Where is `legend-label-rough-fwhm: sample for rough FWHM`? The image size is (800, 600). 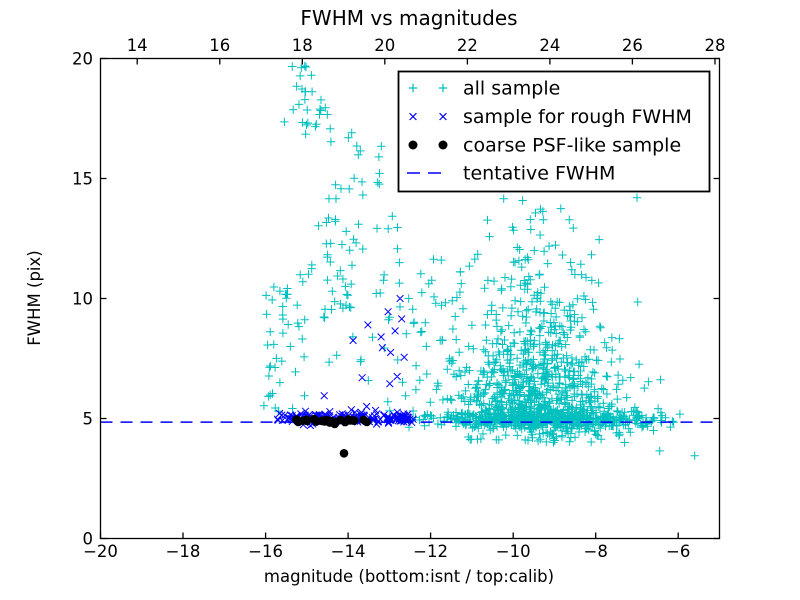 legend-label-rough-fwhm: sample for rough FWHM is located at coordinates (577, 117).